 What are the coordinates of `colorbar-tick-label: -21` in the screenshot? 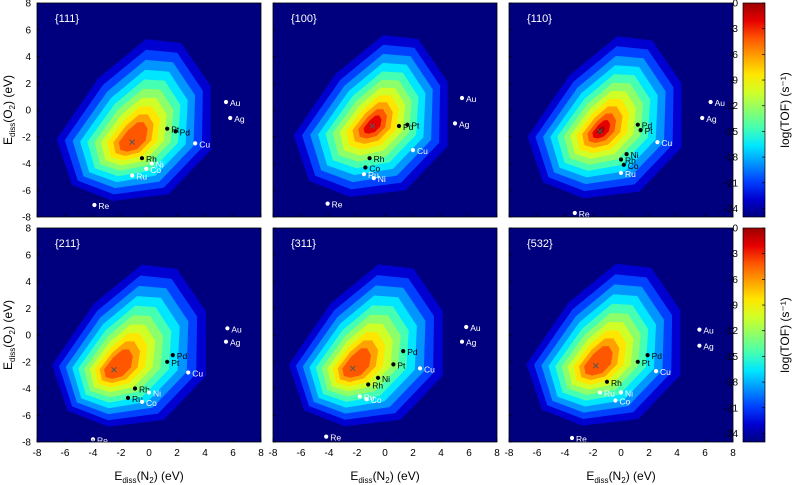 It's located at (731, 408).